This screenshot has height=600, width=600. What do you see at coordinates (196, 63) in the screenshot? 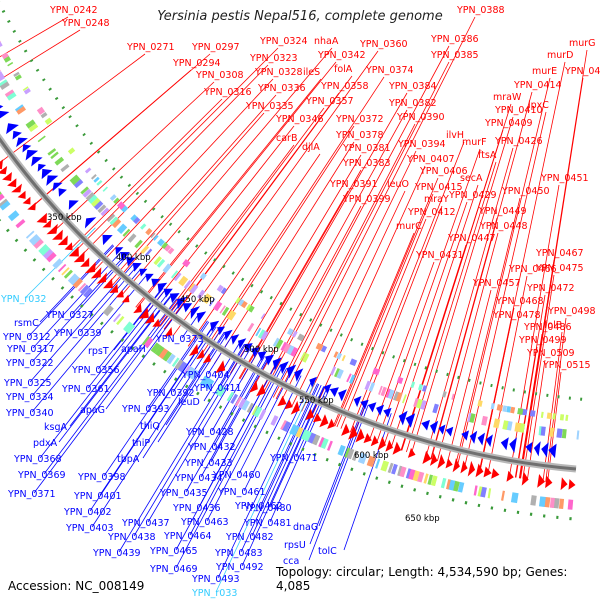
I see `forward-gene-label: YPN_0294` at bounding box center [196, 63].